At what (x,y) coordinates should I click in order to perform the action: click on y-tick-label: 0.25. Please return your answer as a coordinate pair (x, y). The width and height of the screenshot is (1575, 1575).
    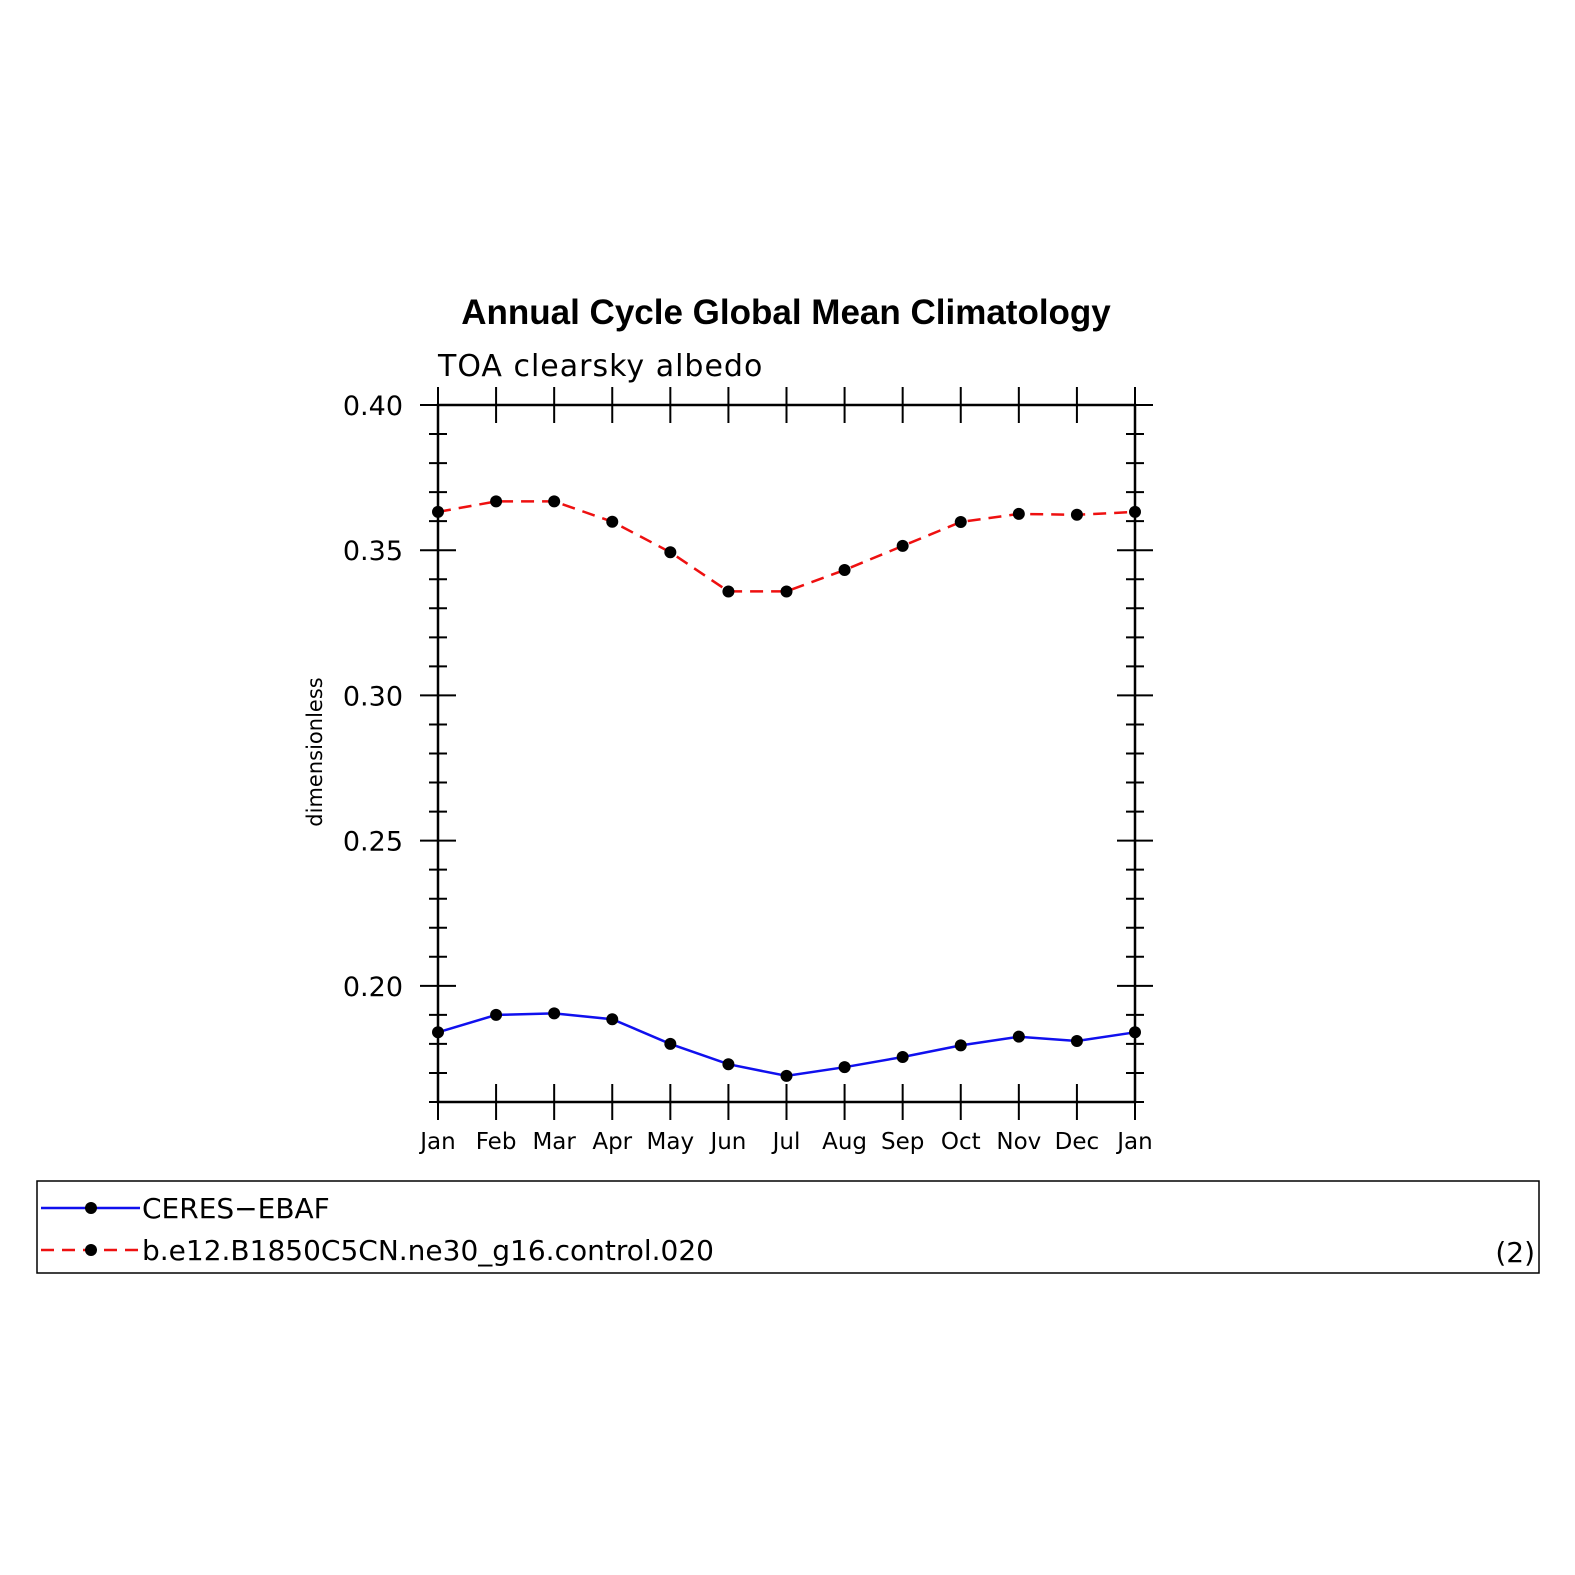
    Looking at the image, I should click on (373, 842).